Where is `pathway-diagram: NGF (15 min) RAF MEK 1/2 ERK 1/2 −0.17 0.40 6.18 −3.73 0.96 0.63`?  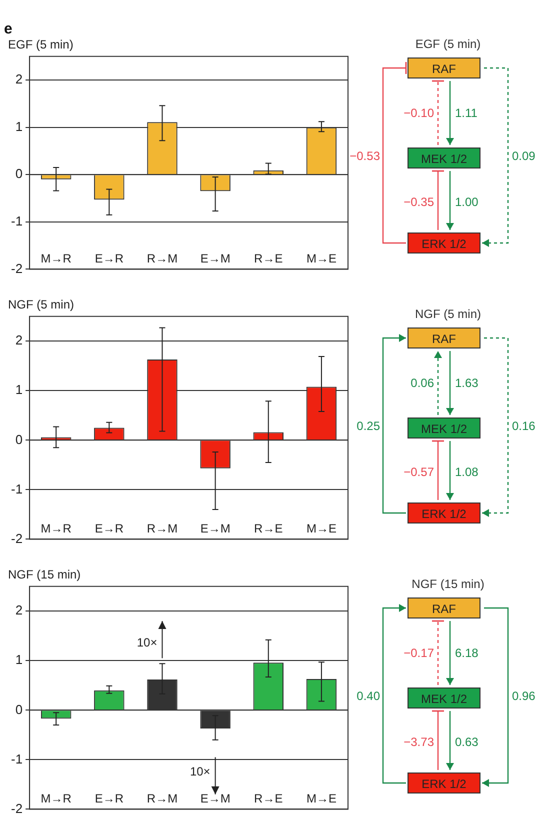 pathway-diagram: NGF (15 min) RAF MEK 1/2 ERK 1/2 −0.17 0.40 6.18 −3.73 0.96 0.63 is located at coordinates (442, 685).